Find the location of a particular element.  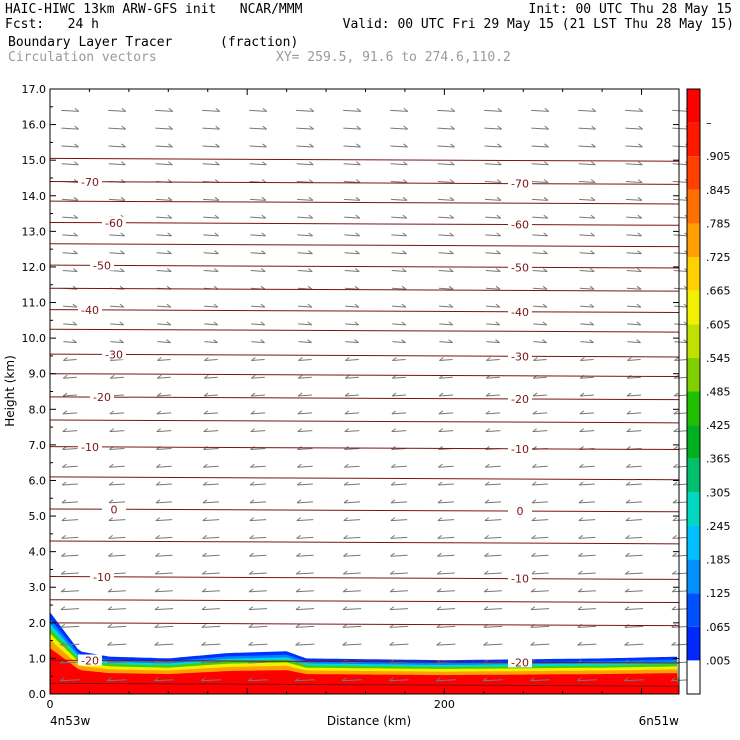

header-line1-left: HAIC-HIWC 13km ARW-GFS init NCAR/MMM is located at coordinates (154, 9).